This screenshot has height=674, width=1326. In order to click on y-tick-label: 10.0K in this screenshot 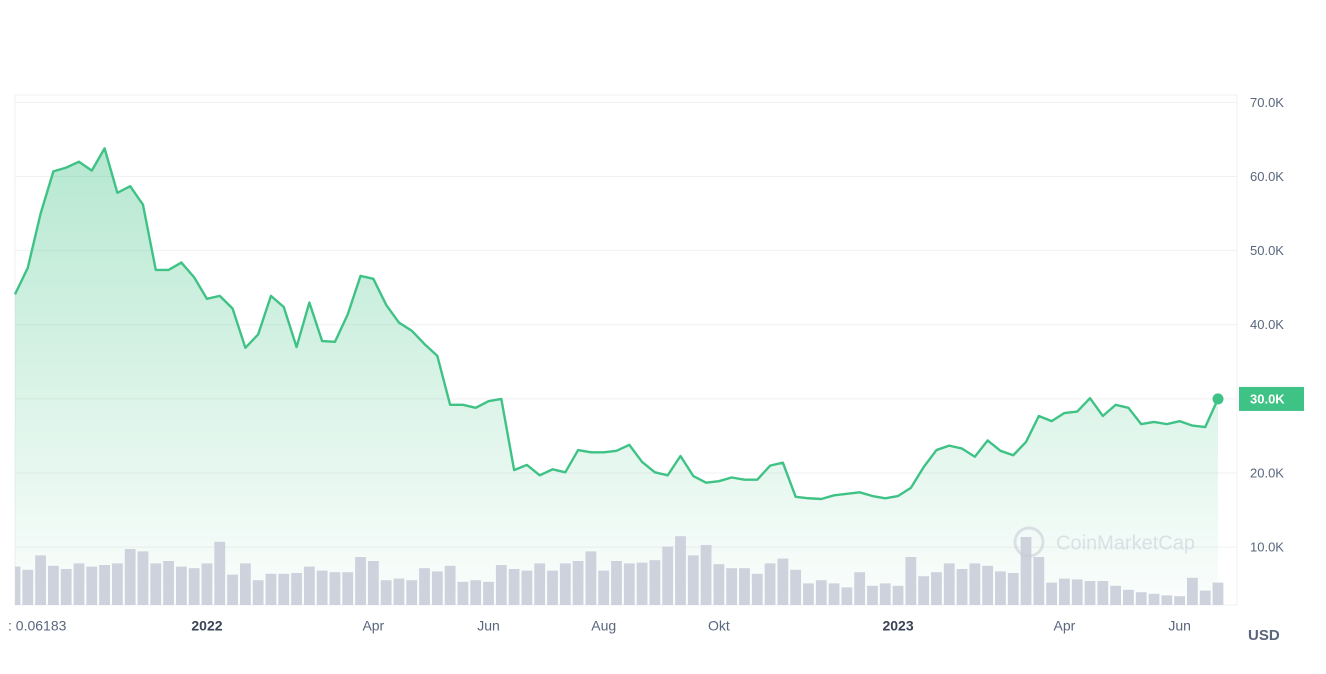, I will do `click(1267, 547)`.